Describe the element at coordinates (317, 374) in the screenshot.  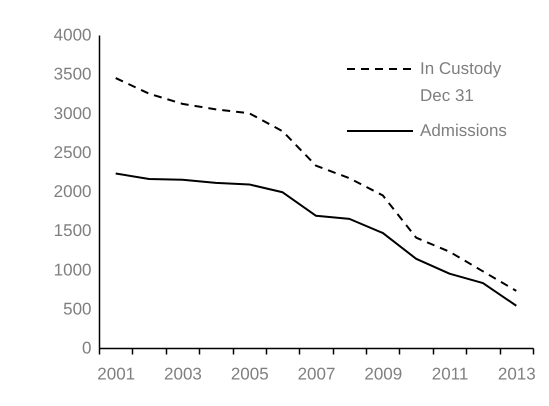
I see `x-tick-label: 2007` at that location.